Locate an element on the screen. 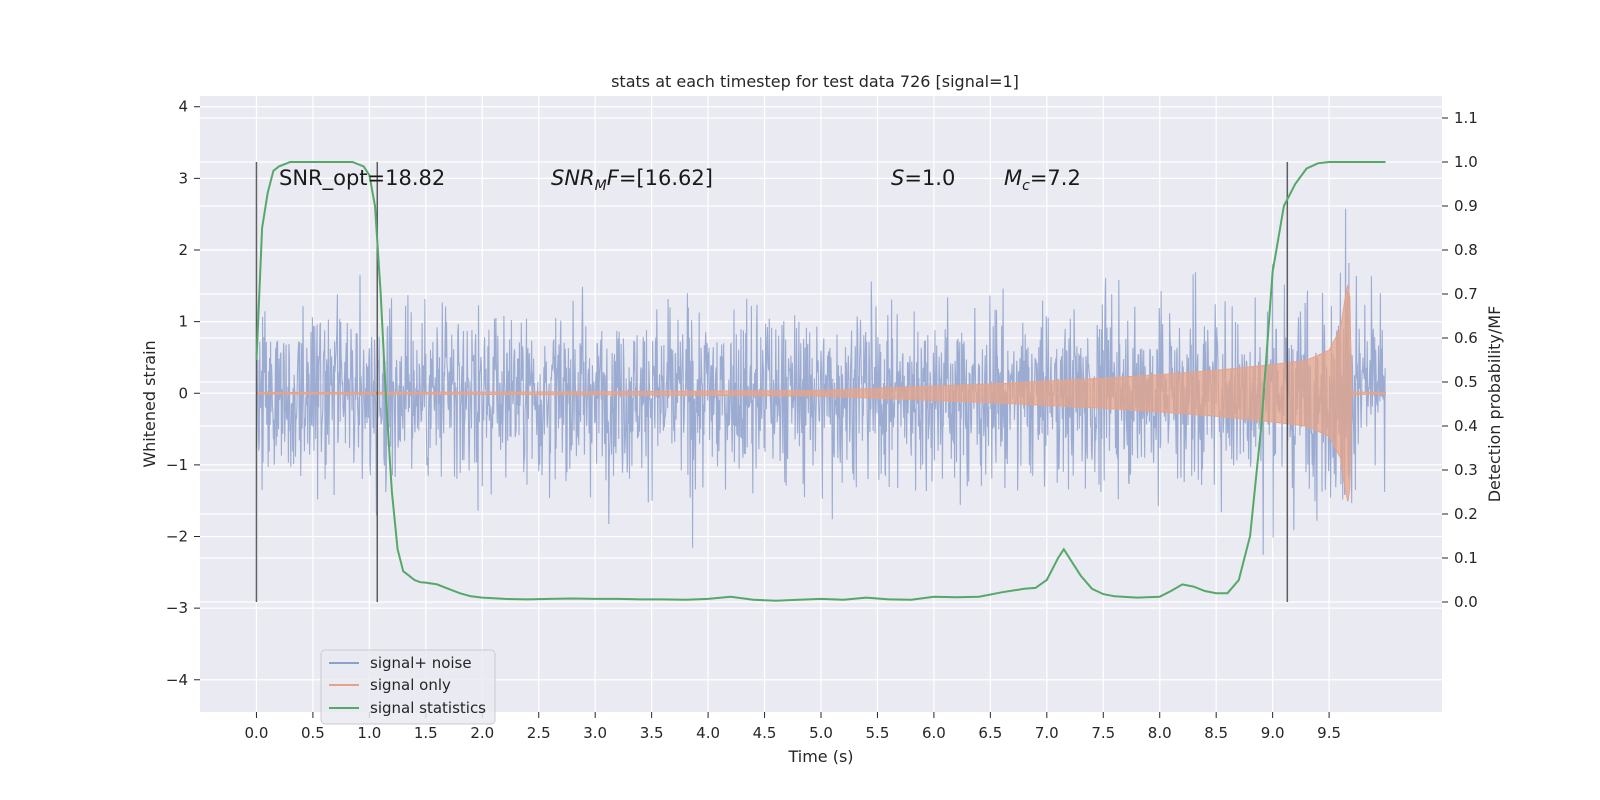 The width and height of the screenshot is (1600, 800). y-left-tick-label-4: 0 is located at coordinates (183, 393).